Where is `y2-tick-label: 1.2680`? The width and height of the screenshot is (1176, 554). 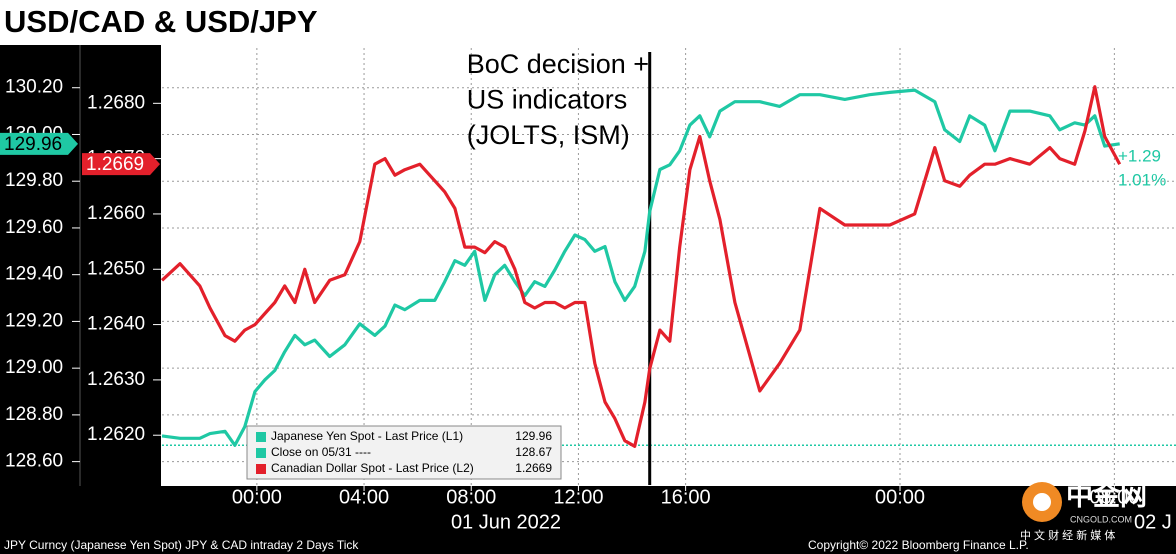 y2-tick-label: 1.2680 is located at coordinates (116, 102).